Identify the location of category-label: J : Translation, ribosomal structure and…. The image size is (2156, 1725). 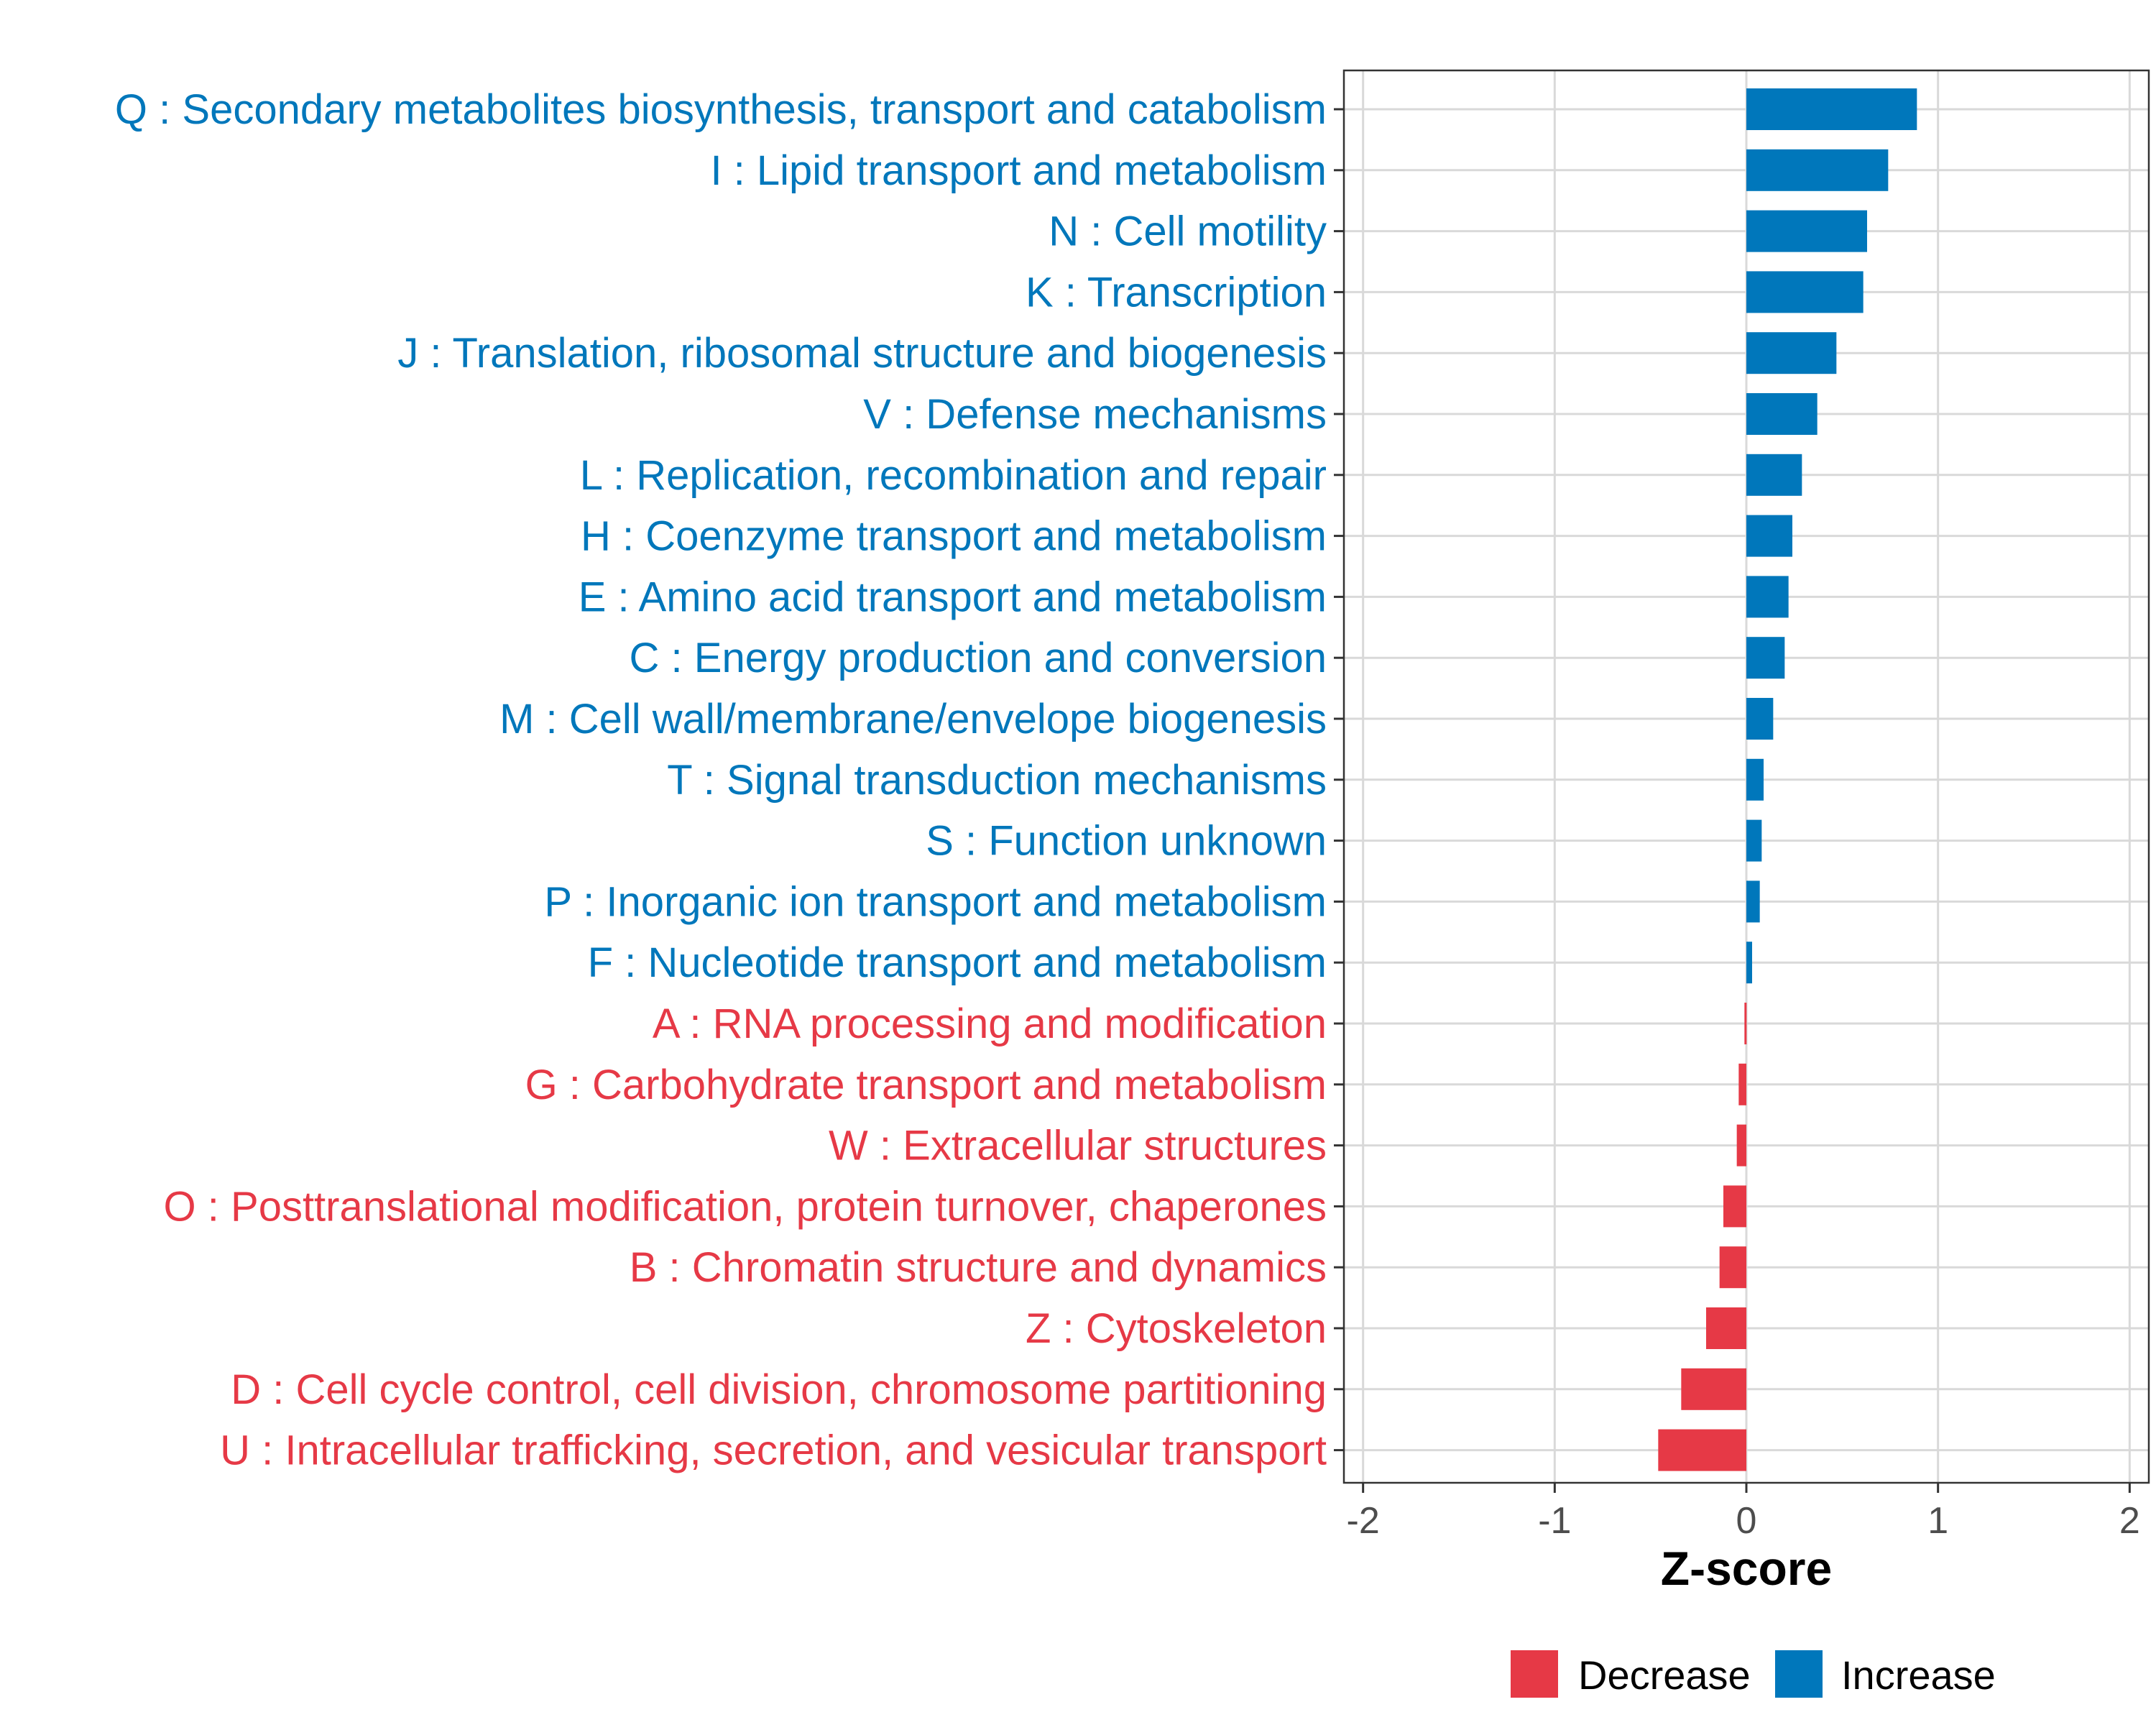
(862, 353).